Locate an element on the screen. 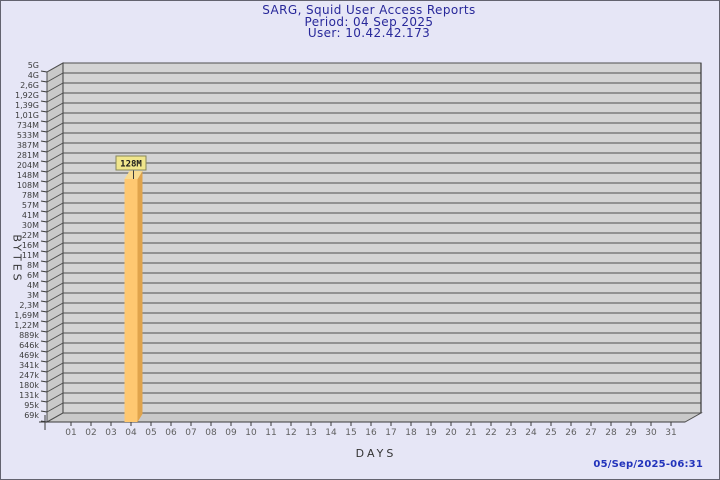 The image size is (720, 480). x-tick-label: 28 is located at coordinates (611, 433).